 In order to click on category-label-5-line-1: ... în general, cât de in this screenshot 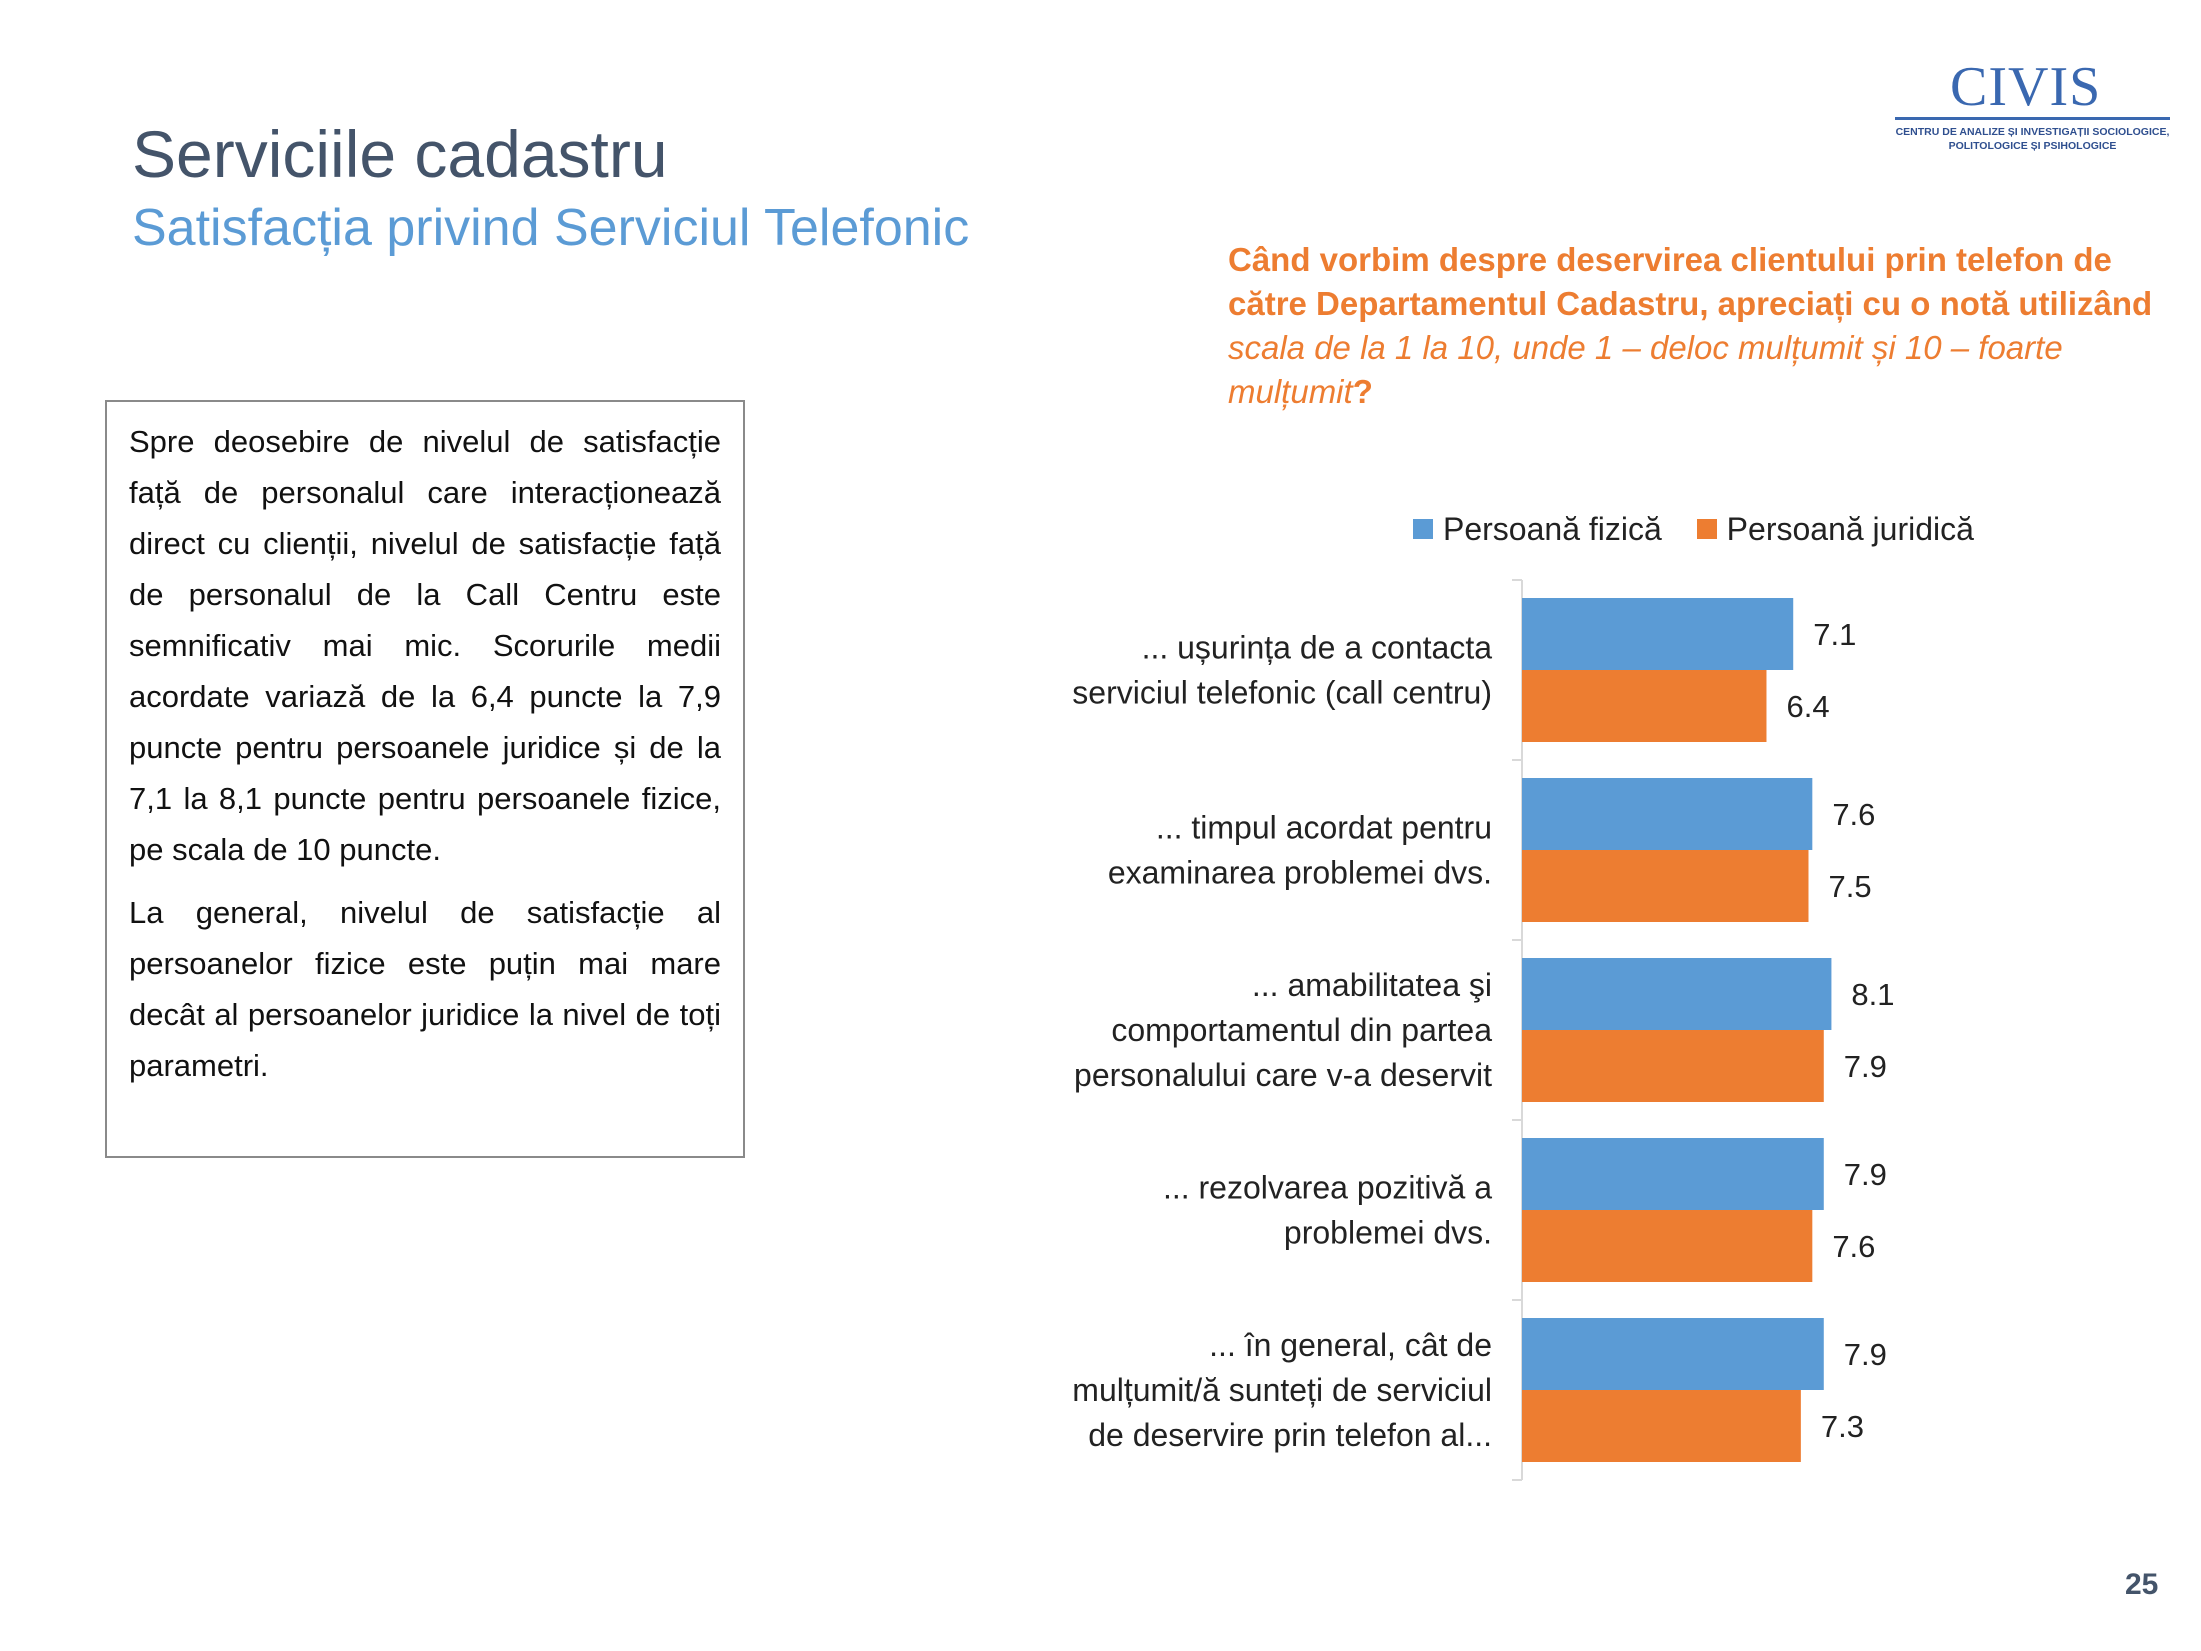, I will do `click(1350, 1345)`.